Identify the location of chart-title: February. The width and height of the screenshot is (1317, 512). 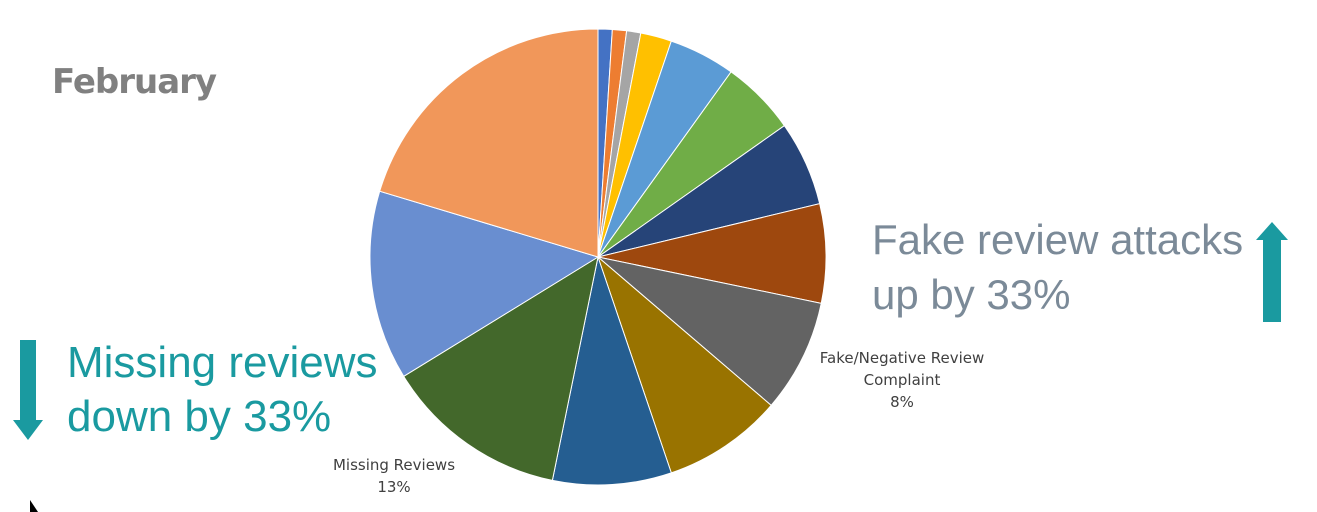
(134, 82).